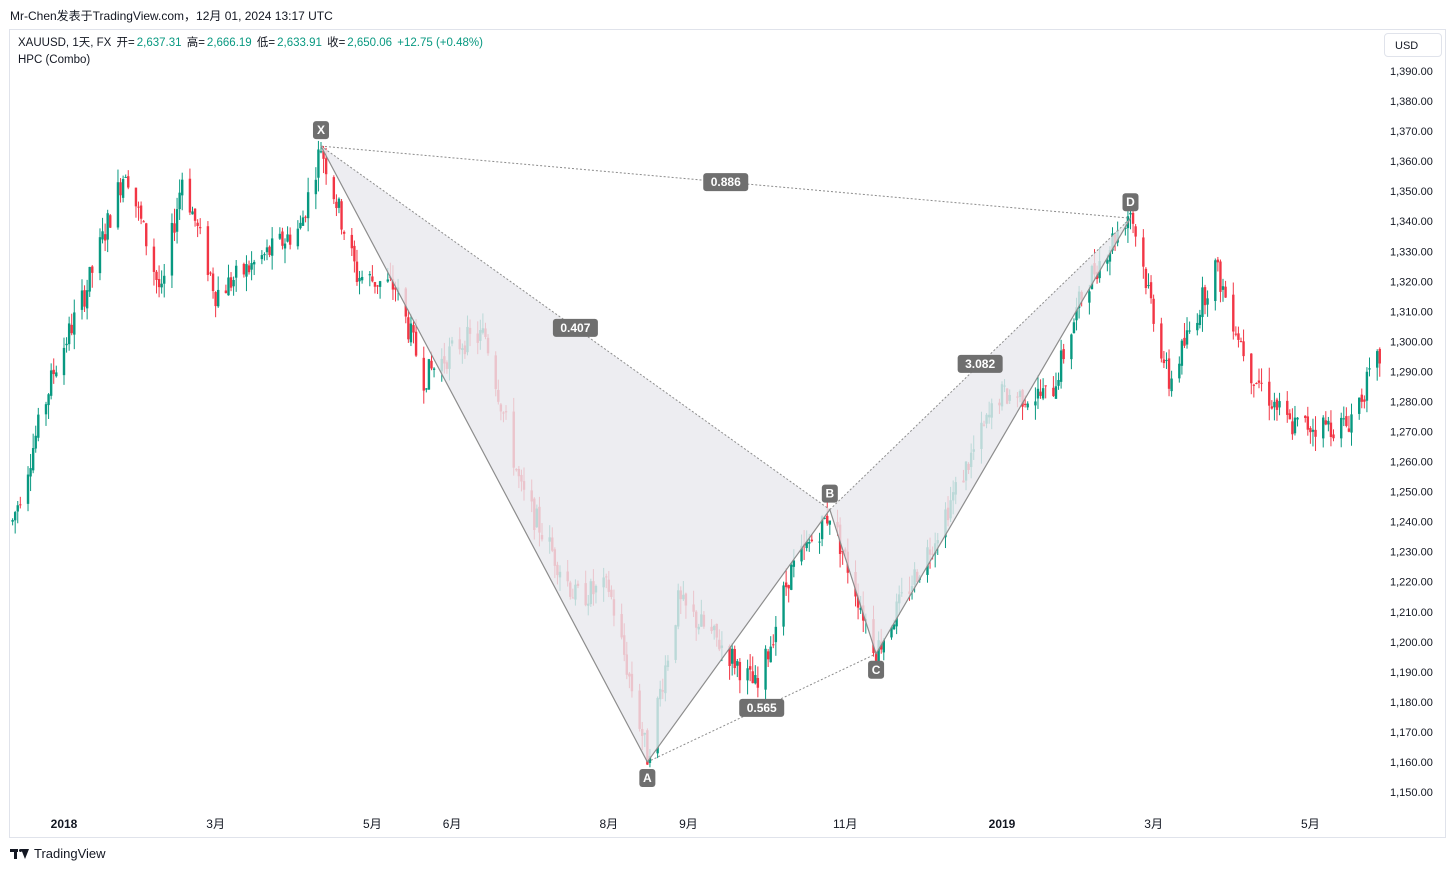 The width and height of the screenshot is (1456, 873). What do you see at coordinates (1411, 793) in the screenshot?
I see `y-tick-label: 1,150.00` at bounding box center [1411, 793].